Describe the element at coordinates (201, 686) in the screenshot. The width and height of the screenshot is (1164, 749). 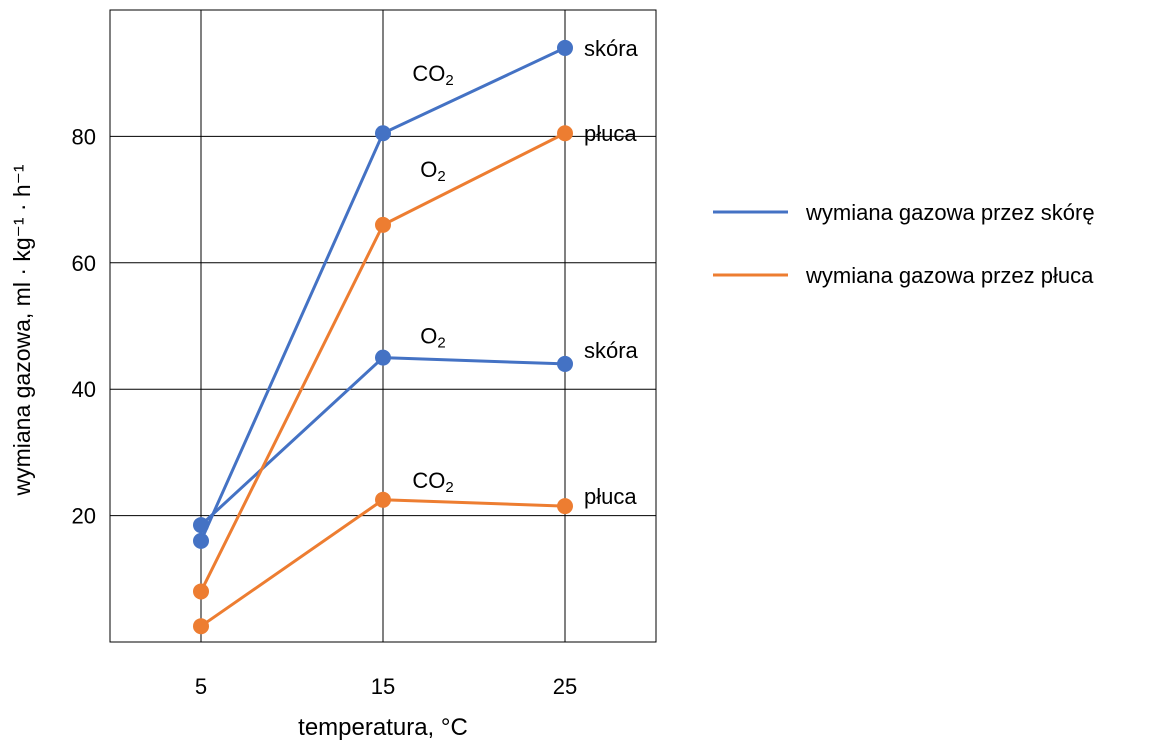
I see `x-tick-label: 5` at that location.